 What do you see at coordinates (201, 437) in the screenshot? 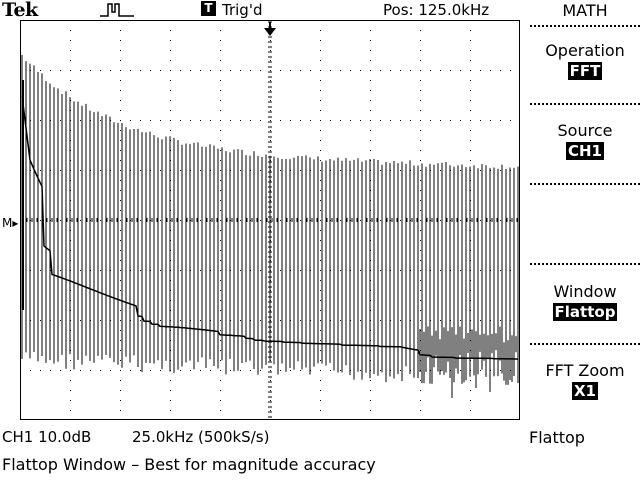
I see `timebase-readout: 25.0kHz (500kS/s)` at bounding box center [201, 437].